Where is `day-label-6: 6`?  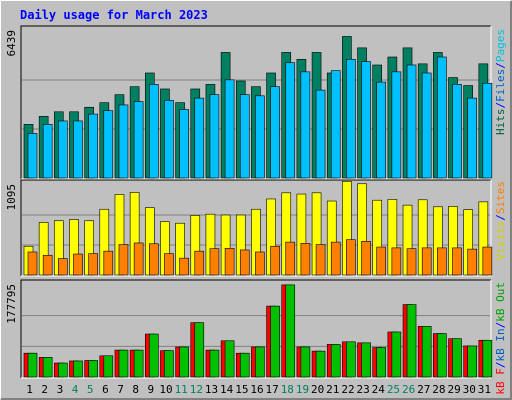 day-label-6: 6 is located at coordinates (105, 389).